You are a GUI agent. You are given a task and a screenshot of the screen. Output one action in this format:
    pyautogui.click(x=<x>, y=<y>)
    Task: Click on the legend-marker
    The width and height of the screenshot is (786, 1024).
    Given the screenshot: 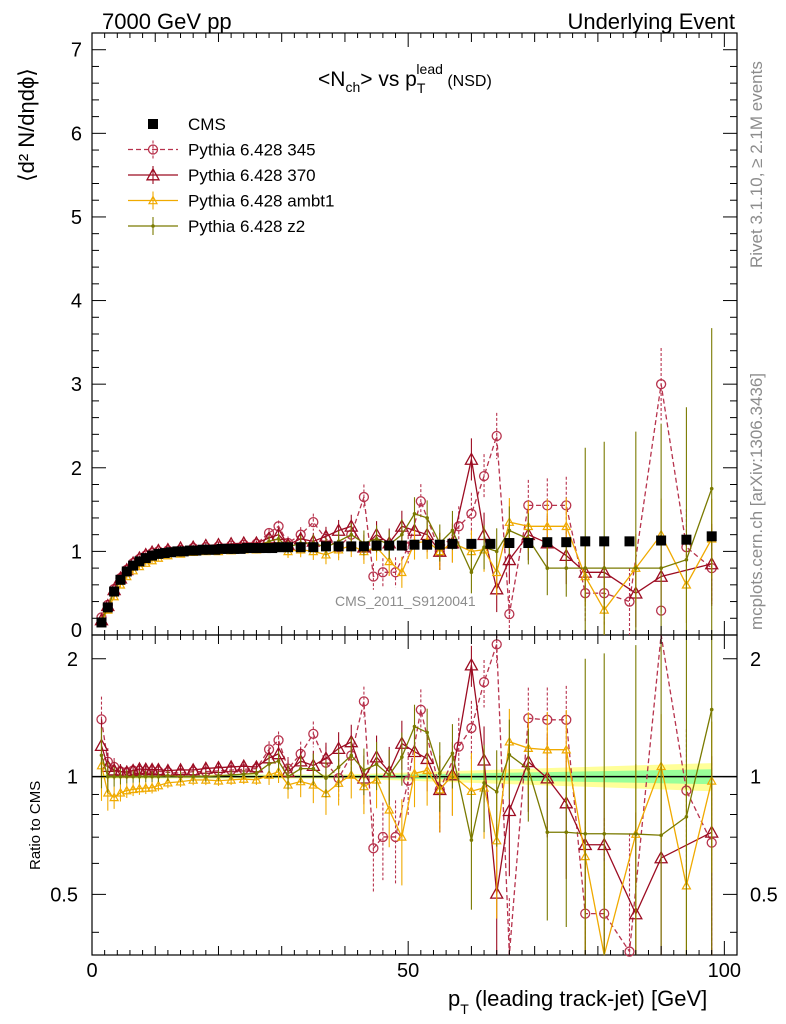 What is the action you would take?
    pyautogui.click(x=153, y=149)
    